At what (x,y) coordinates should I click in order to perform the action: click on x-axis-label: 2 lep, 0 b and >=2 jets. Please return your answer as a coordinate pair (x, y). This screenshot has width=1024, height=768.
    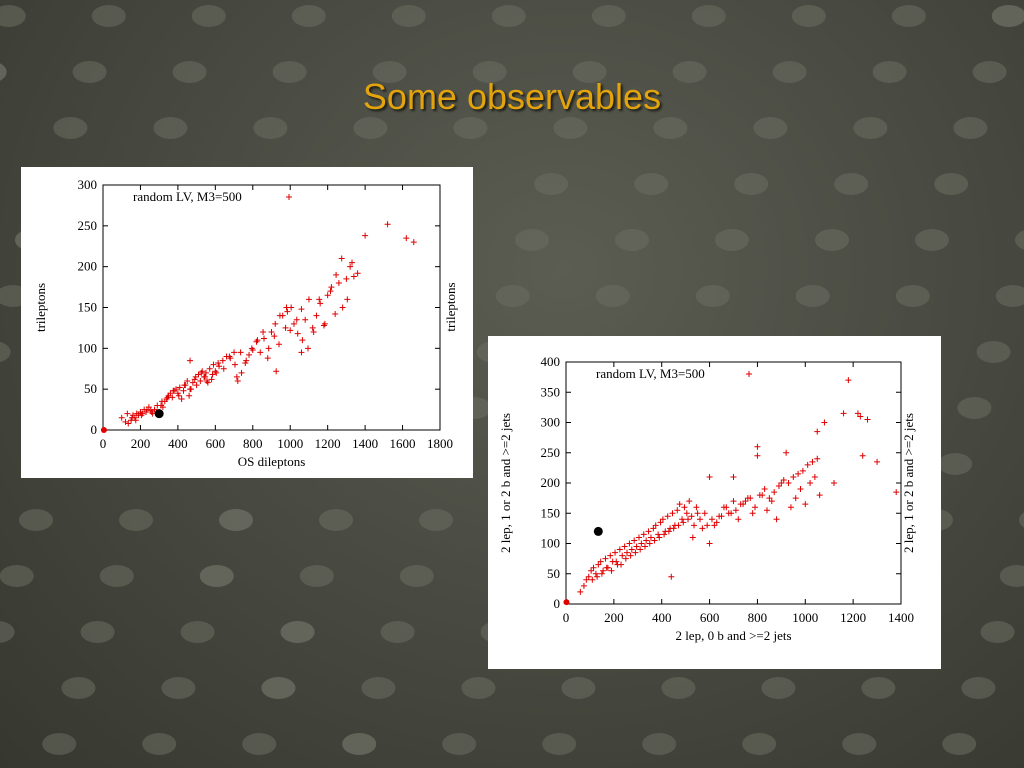
    Looking at the image, I should click on (733, 635).